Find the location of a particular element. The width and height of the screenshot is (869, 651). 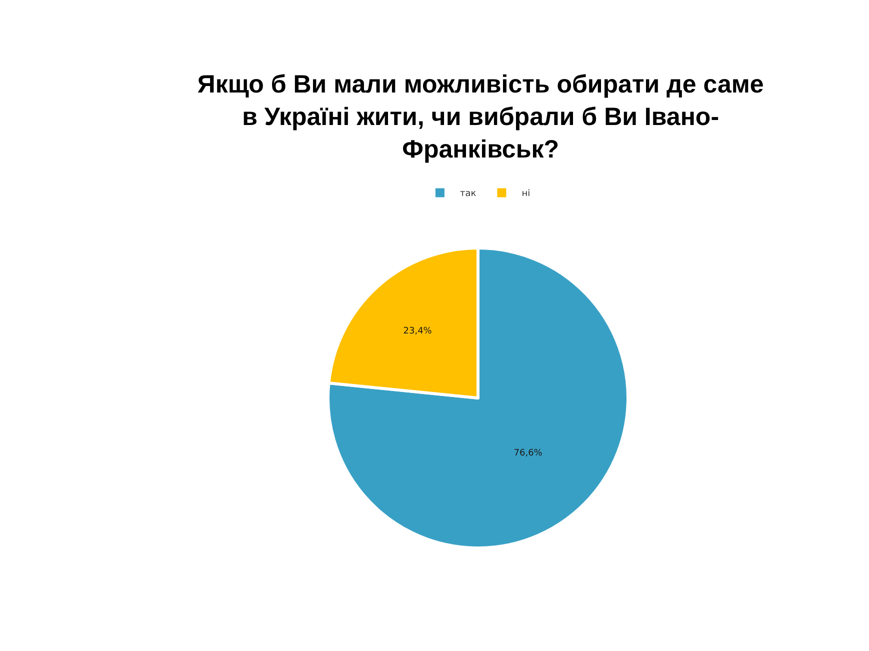

data-label: 23,4% is located at coordinates (417, 331).